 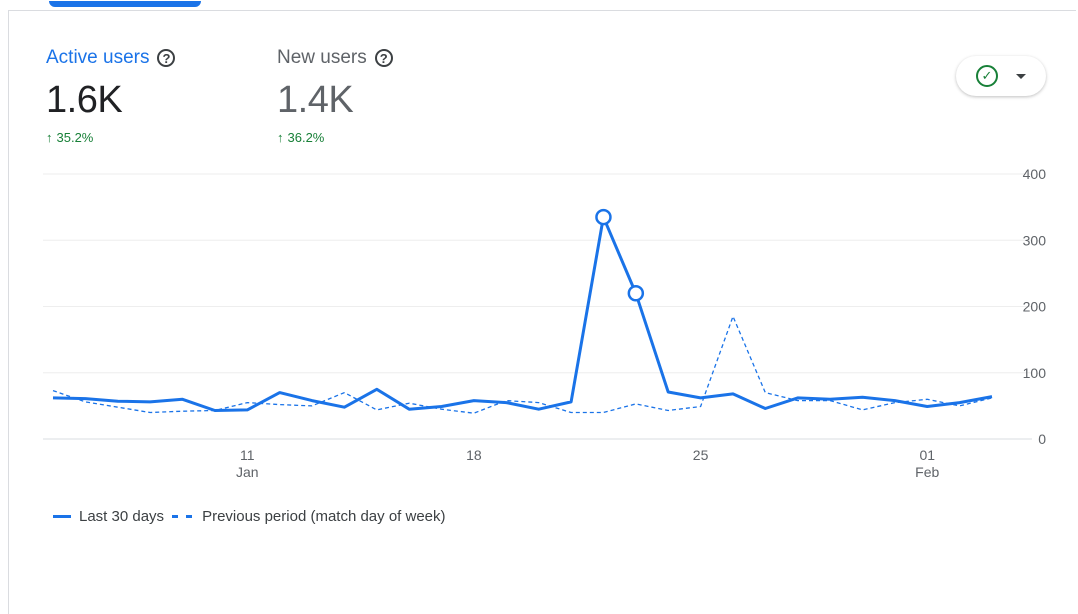 I want to click on x-tick-sublabel: Jan, so click(x=247, y=472).